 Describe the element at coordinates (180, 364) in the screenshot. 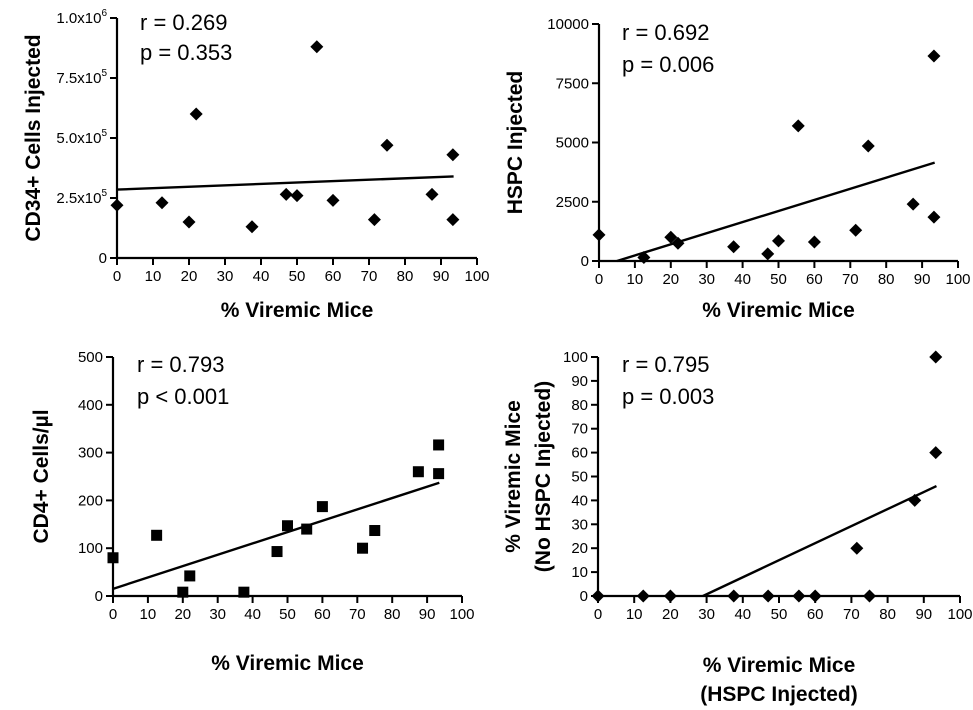

I see `correlation-r-text: r = 0.793` at that location.